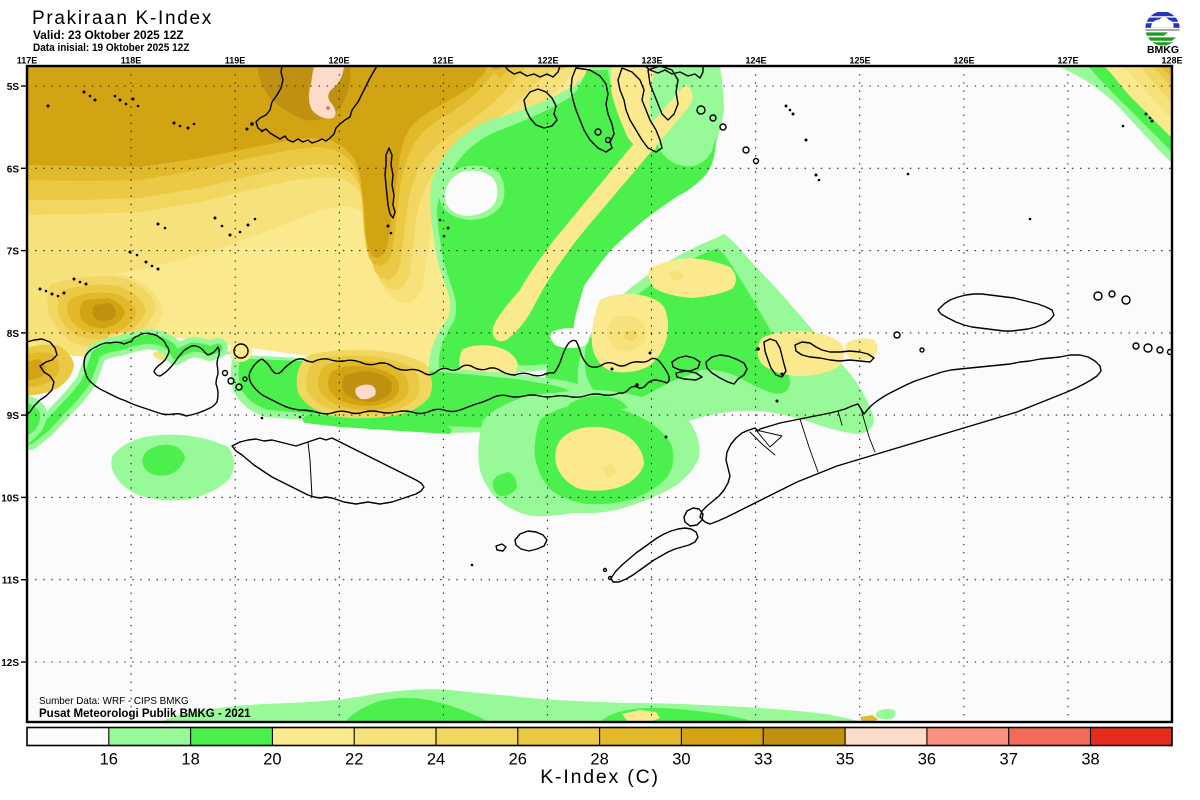 The width and height of the screenshot is (1200, 800). What do you see at coordinates (1171, 61) in the screenshot?
I see `svg-text: 128E` at bounding box center [1171, 61].